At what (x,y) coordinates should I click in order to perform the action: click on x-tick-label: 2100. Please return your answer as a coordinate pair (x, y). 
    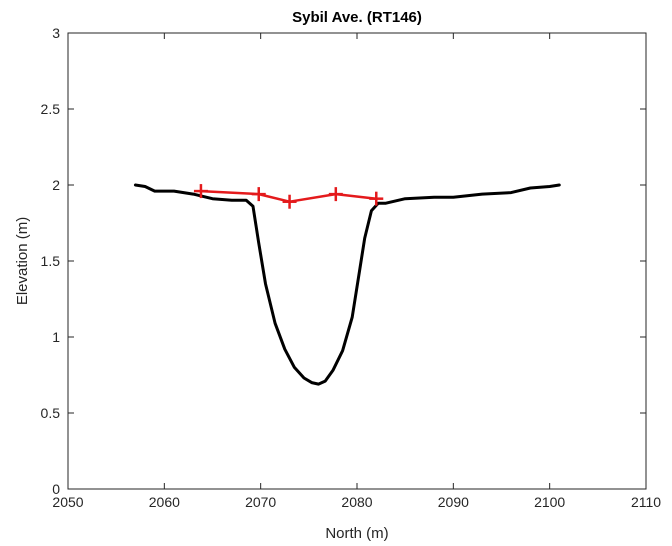
    Looking at the image, I should click on (549, 502).